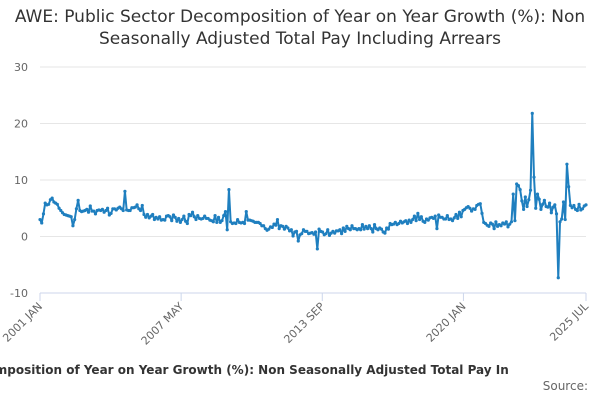 The image size is (600, 400). I want to click on y-tick-label: 30, so click(21, 67).